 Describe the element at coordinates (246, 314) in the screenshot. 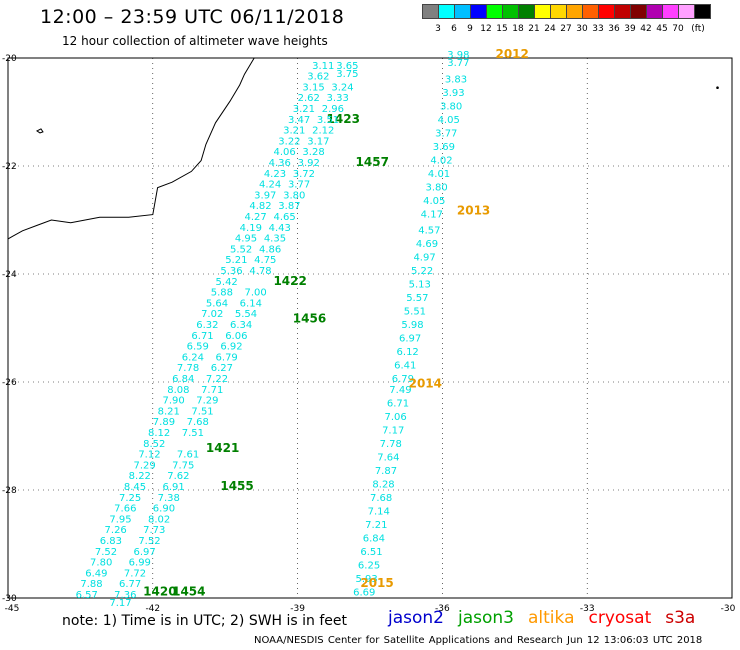

I see `wave-height-label: 5.54` at that location.